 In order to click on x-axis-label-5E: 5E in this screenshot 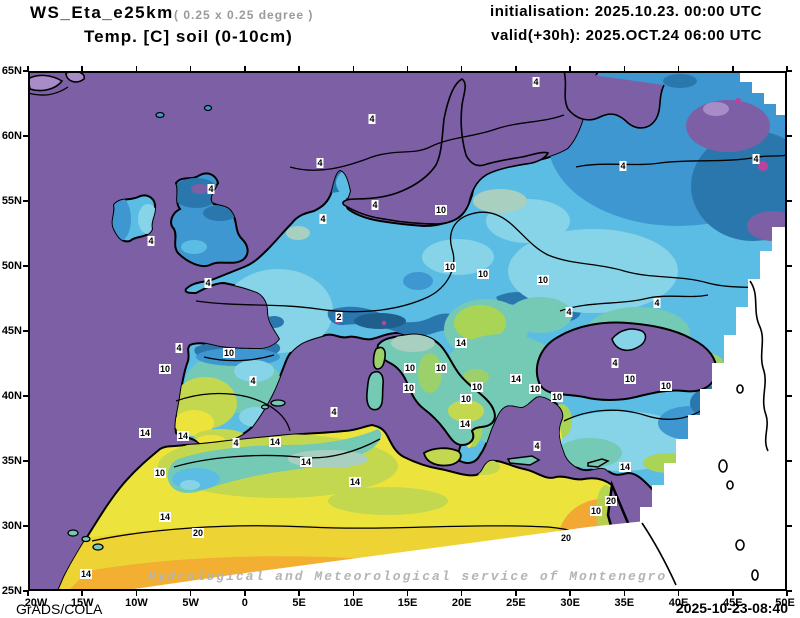, I will do `click(299, 603)`.